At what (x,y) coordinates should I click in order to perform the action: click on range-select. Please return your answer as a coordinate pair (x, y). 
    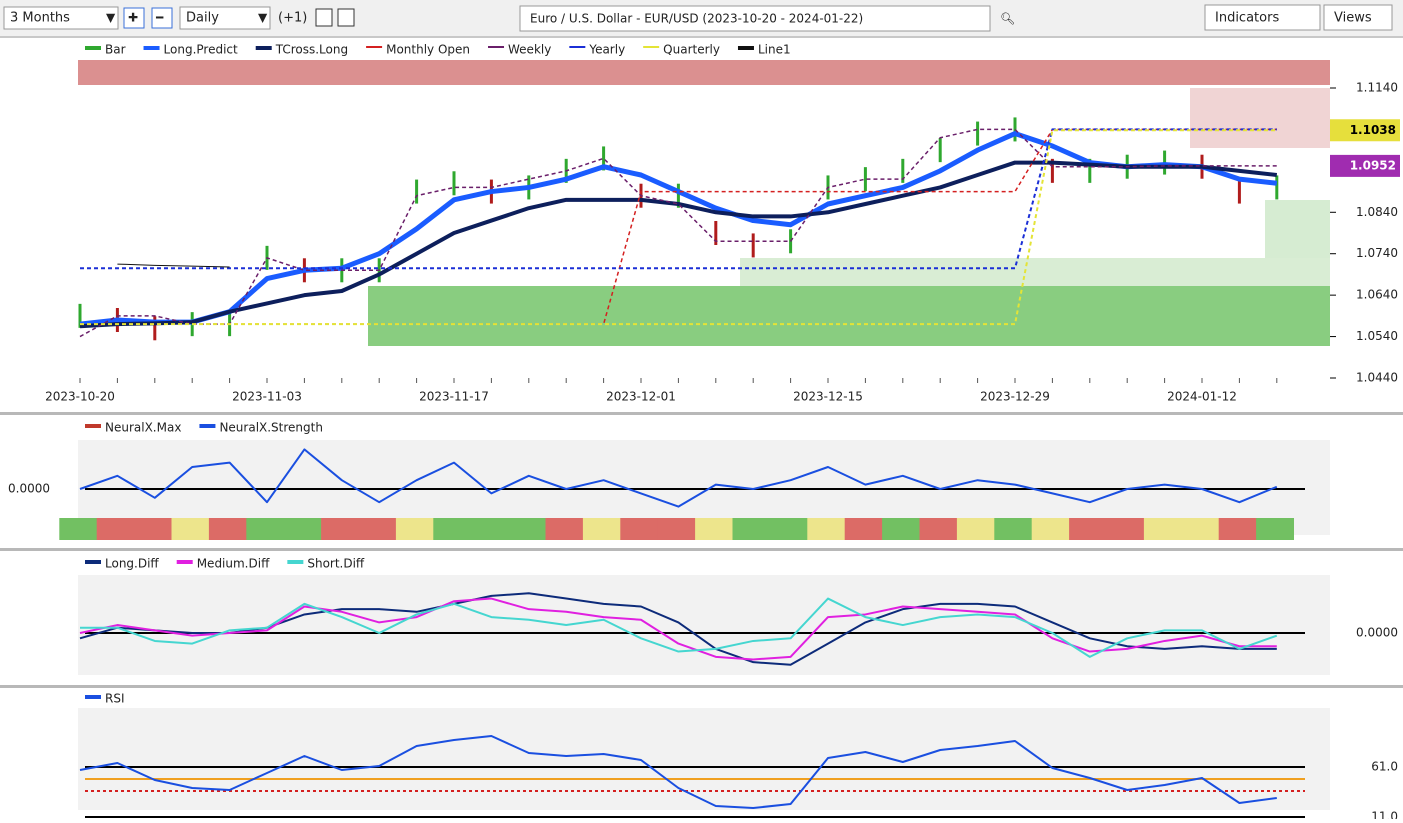
    Looking at the image, I should click on (61, 18).